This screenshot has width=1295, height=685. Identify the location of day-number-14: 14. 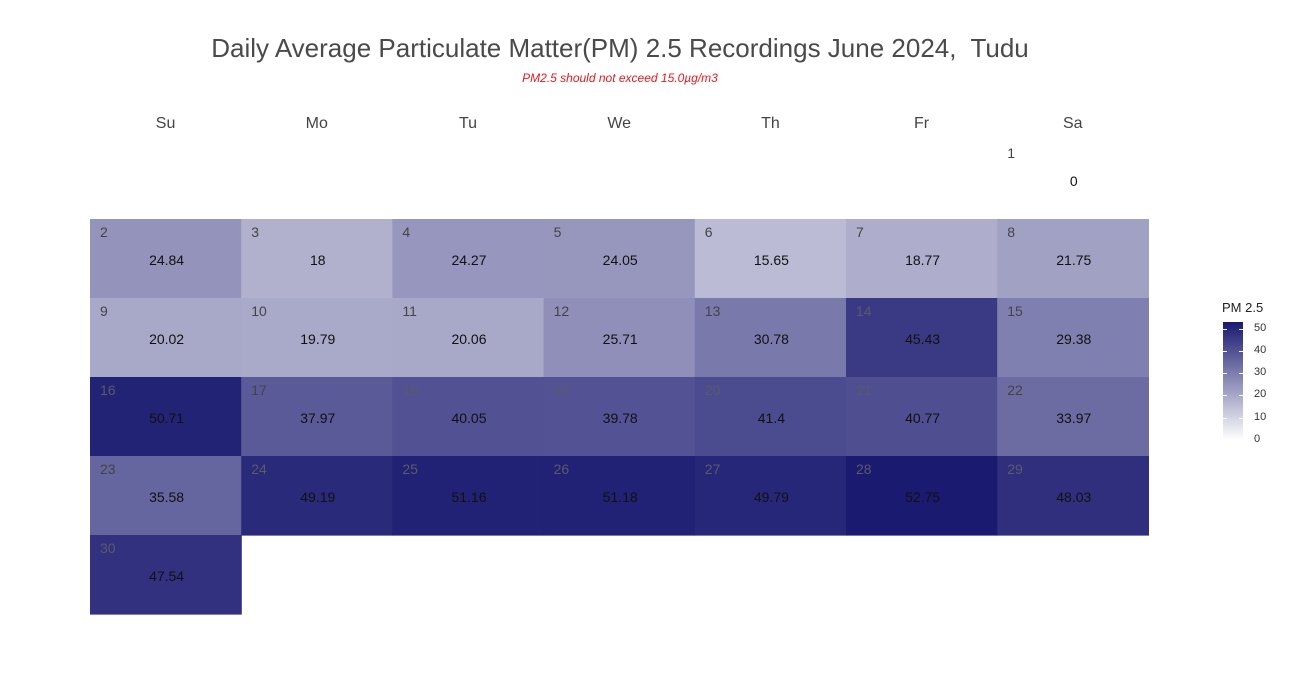
(864, 311).